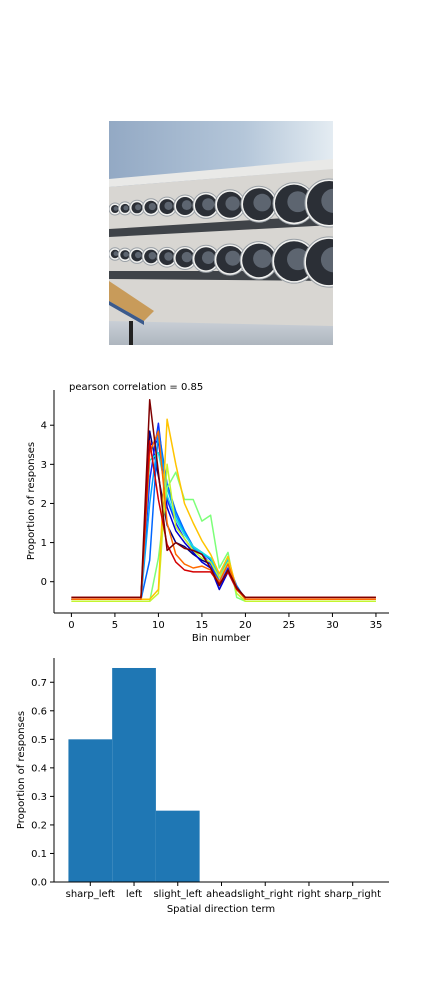  Describe the element at coordinates (265, 894) in the screenshot. I see `x-tick-label: slight_right` at that location.